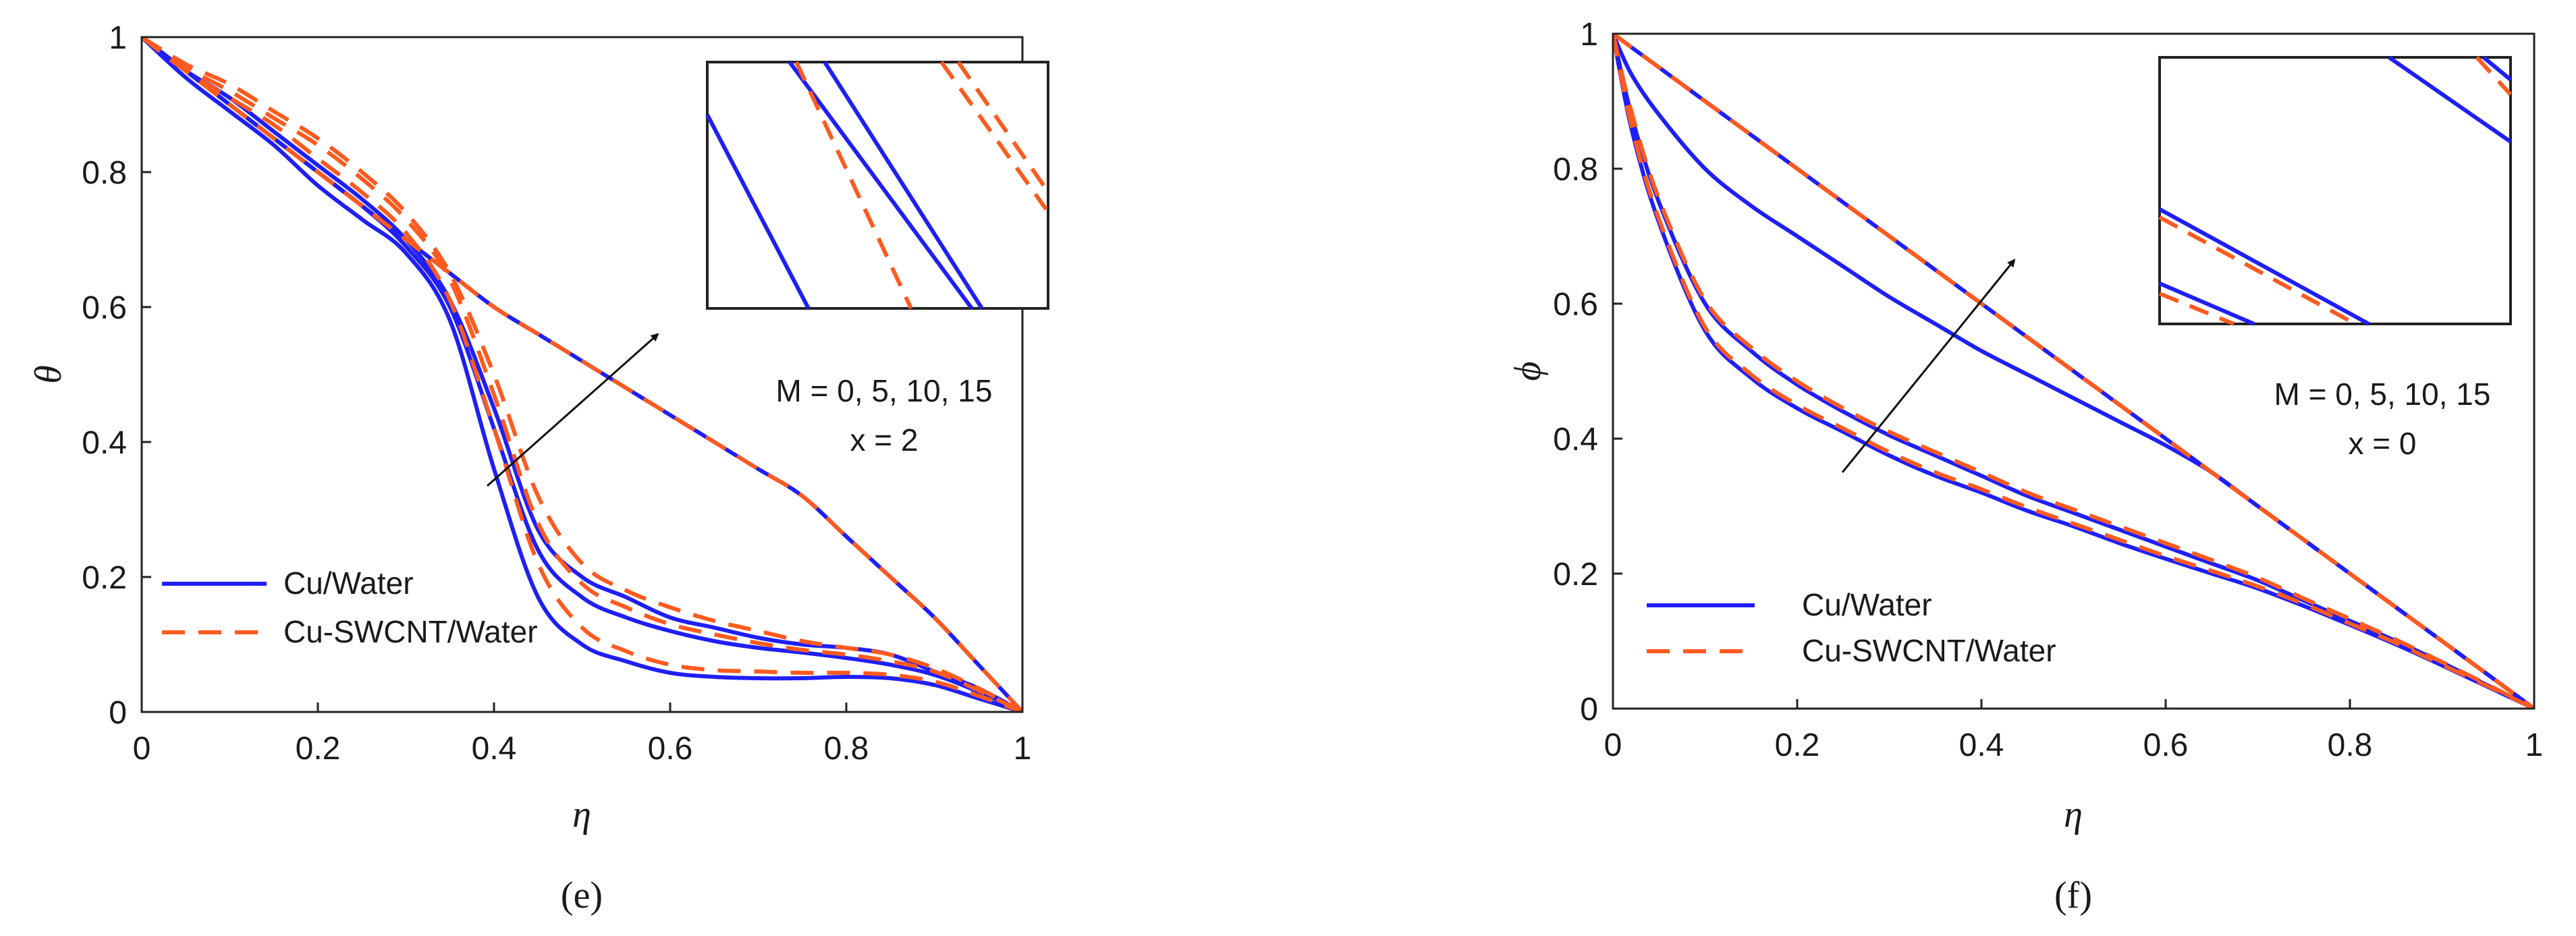 This screenshot has width=2576, height=936. Describe the element at coordinates (1589, 709) in the screenshot. I see `chart-f-y-tick-label: 0` at that location.